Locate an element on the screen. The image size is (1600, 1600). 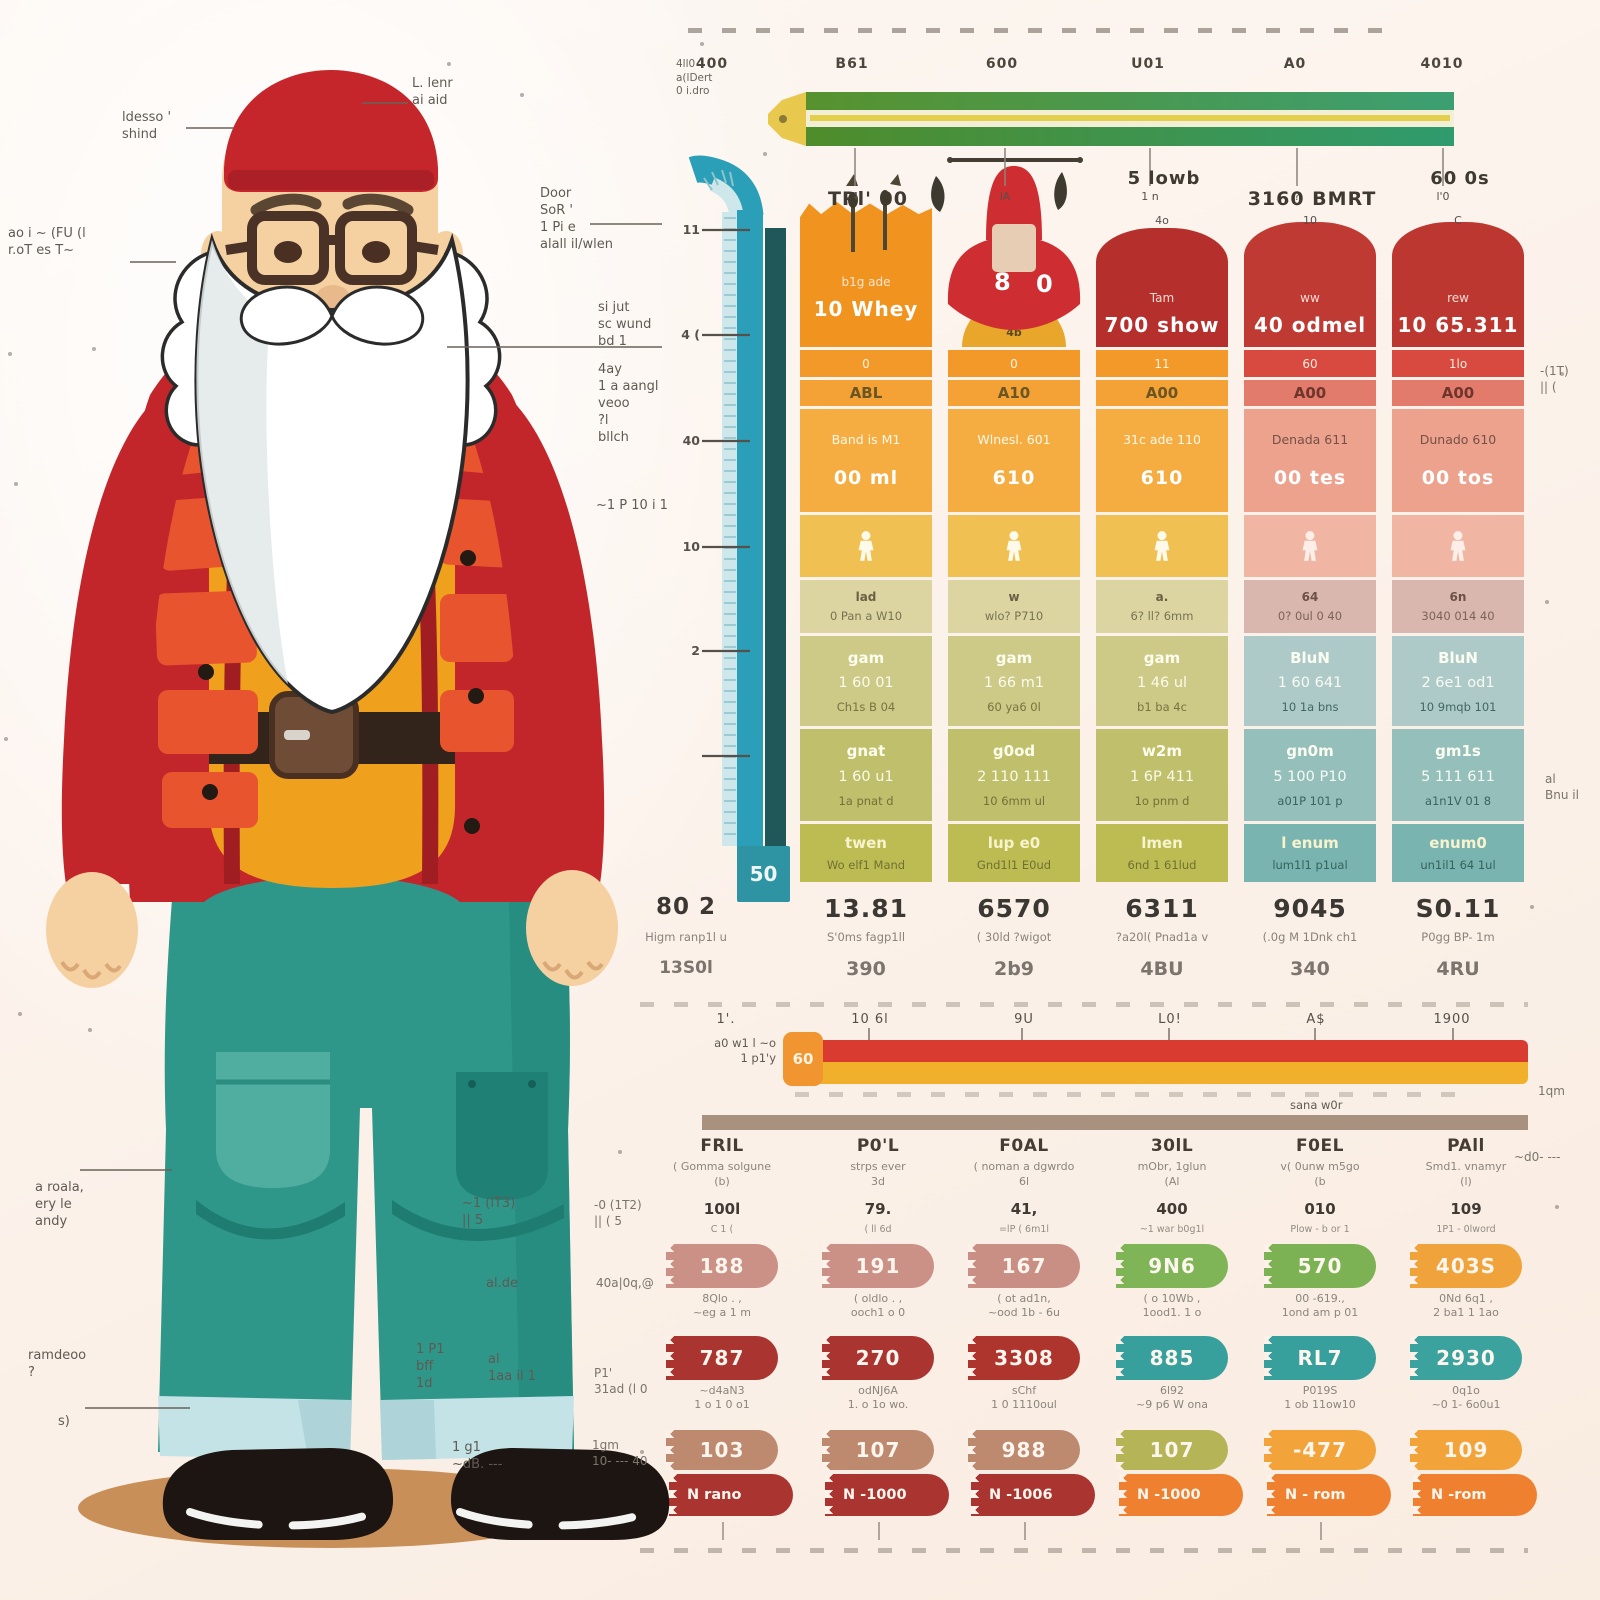
segment-7: g0od 2 110 111 10 6mm ul is located at coordinates (1014, 775).